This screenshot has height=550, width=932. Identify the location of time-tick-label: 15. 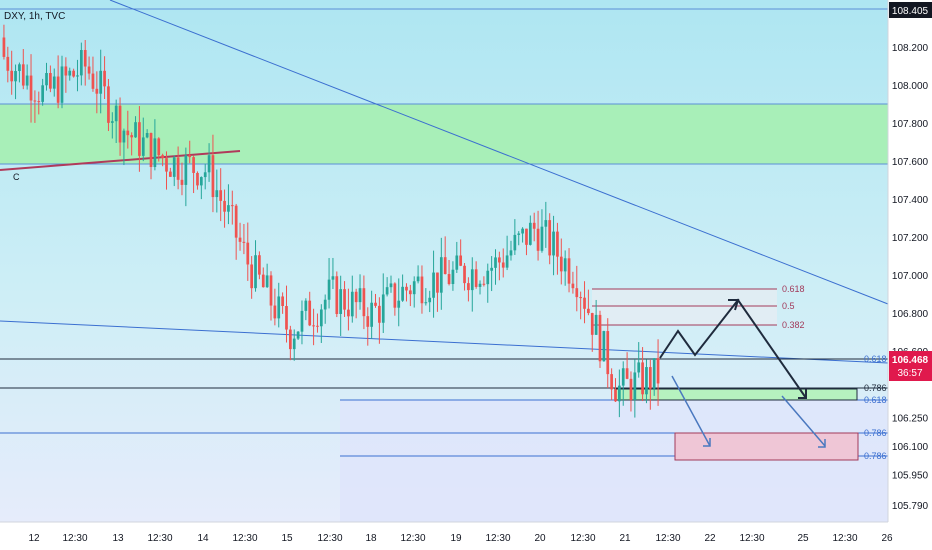
(287, 538).